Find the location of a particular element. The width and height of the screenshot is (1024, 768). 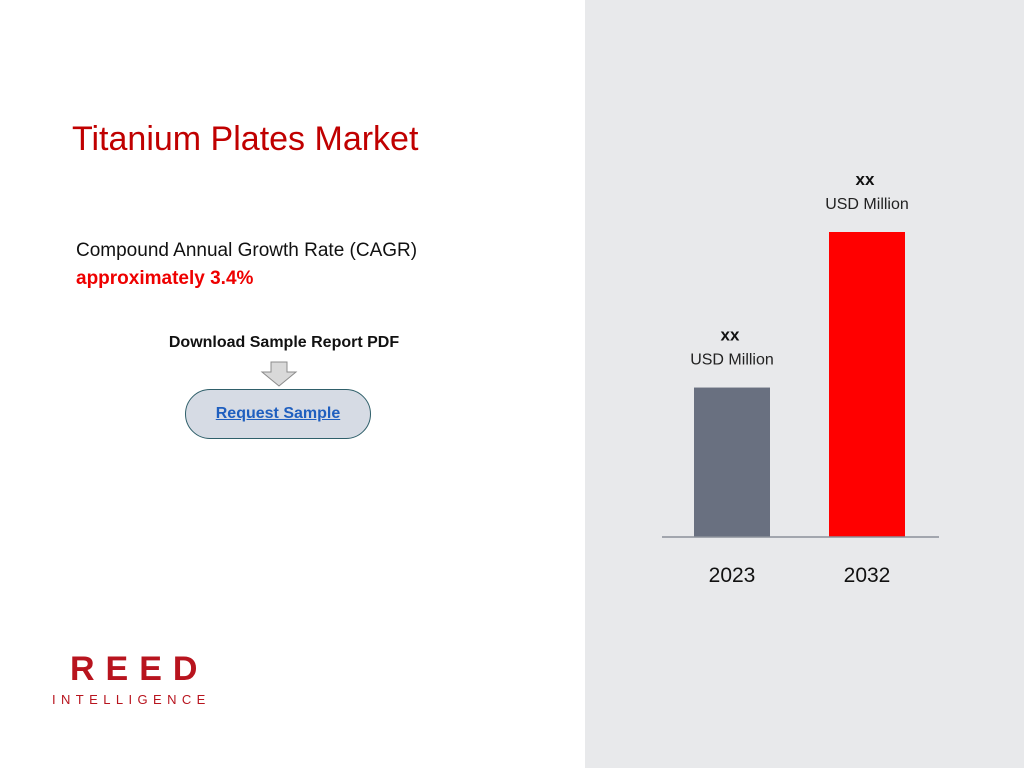

market-bar-chart: xx USD Million 2023 xx USD Million 2032 is located at coordinates (800, 378).